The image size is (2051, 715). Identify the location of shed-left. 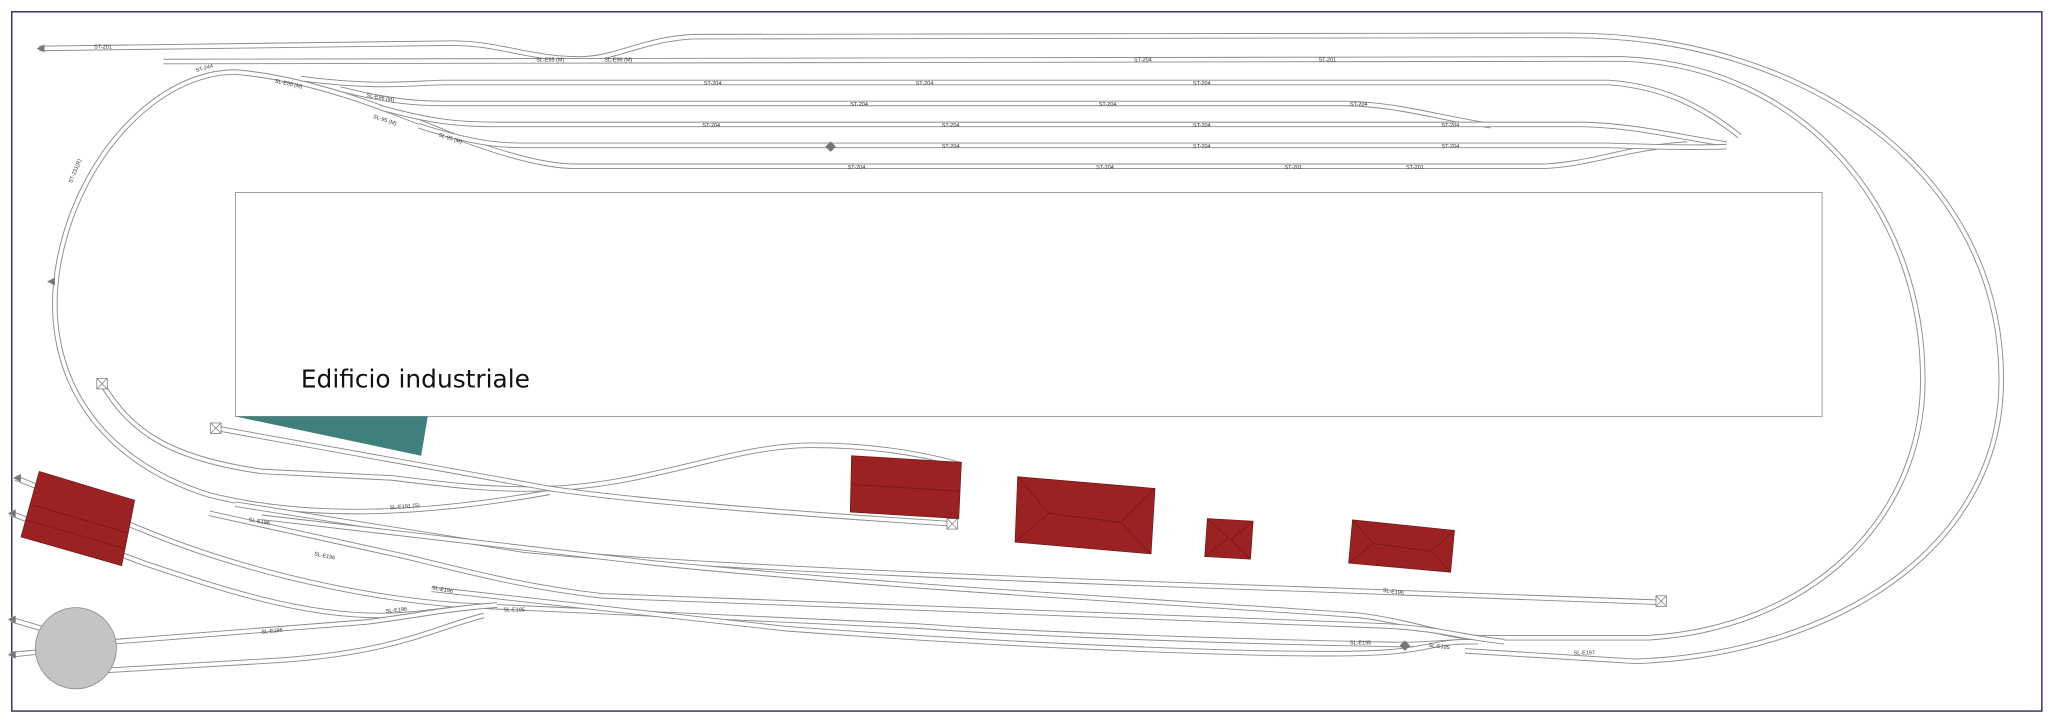
(78, 519).